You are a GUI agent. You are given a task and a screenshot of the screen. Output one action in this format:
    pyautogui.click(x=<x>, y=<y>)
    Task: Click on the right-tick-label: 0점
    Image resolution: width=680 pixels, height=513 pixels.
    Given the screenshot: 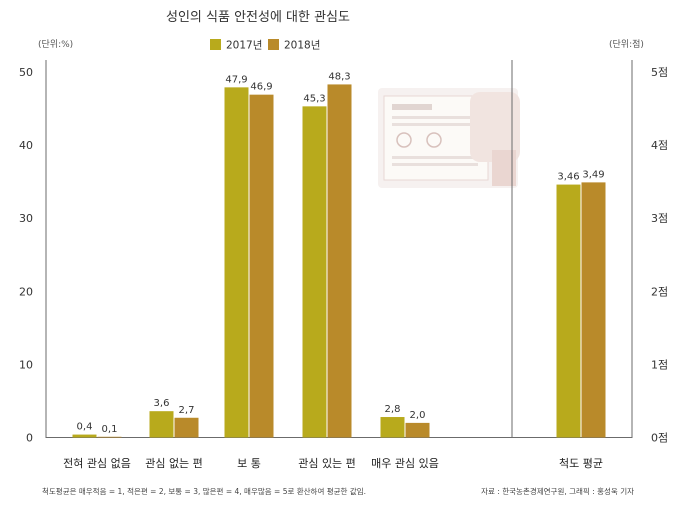 What is the action you would take?
    pyautogui.click(x=659, y=438)
    